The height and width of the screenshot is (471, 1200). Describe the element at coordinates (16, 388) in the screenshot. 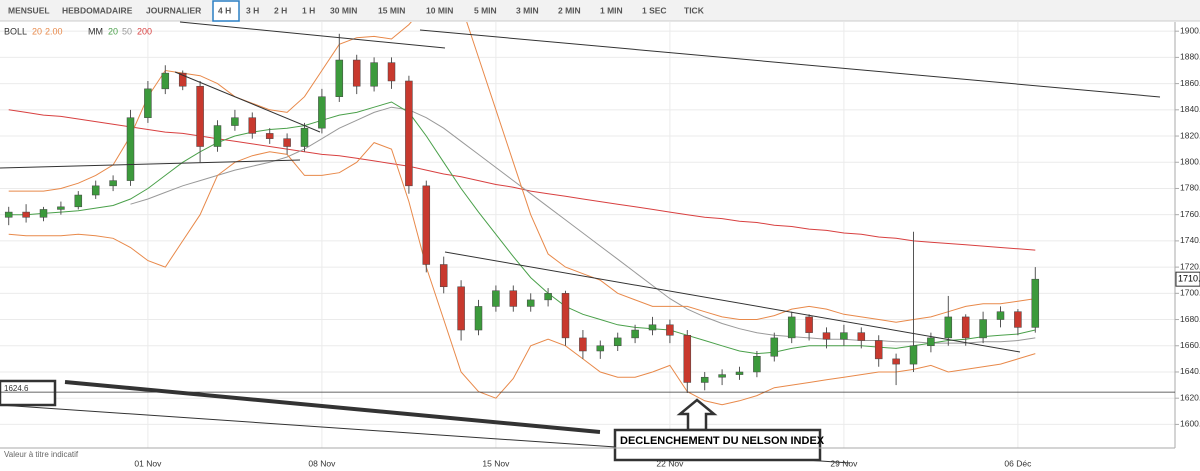

I see `level-label: 1624.6` at that location.